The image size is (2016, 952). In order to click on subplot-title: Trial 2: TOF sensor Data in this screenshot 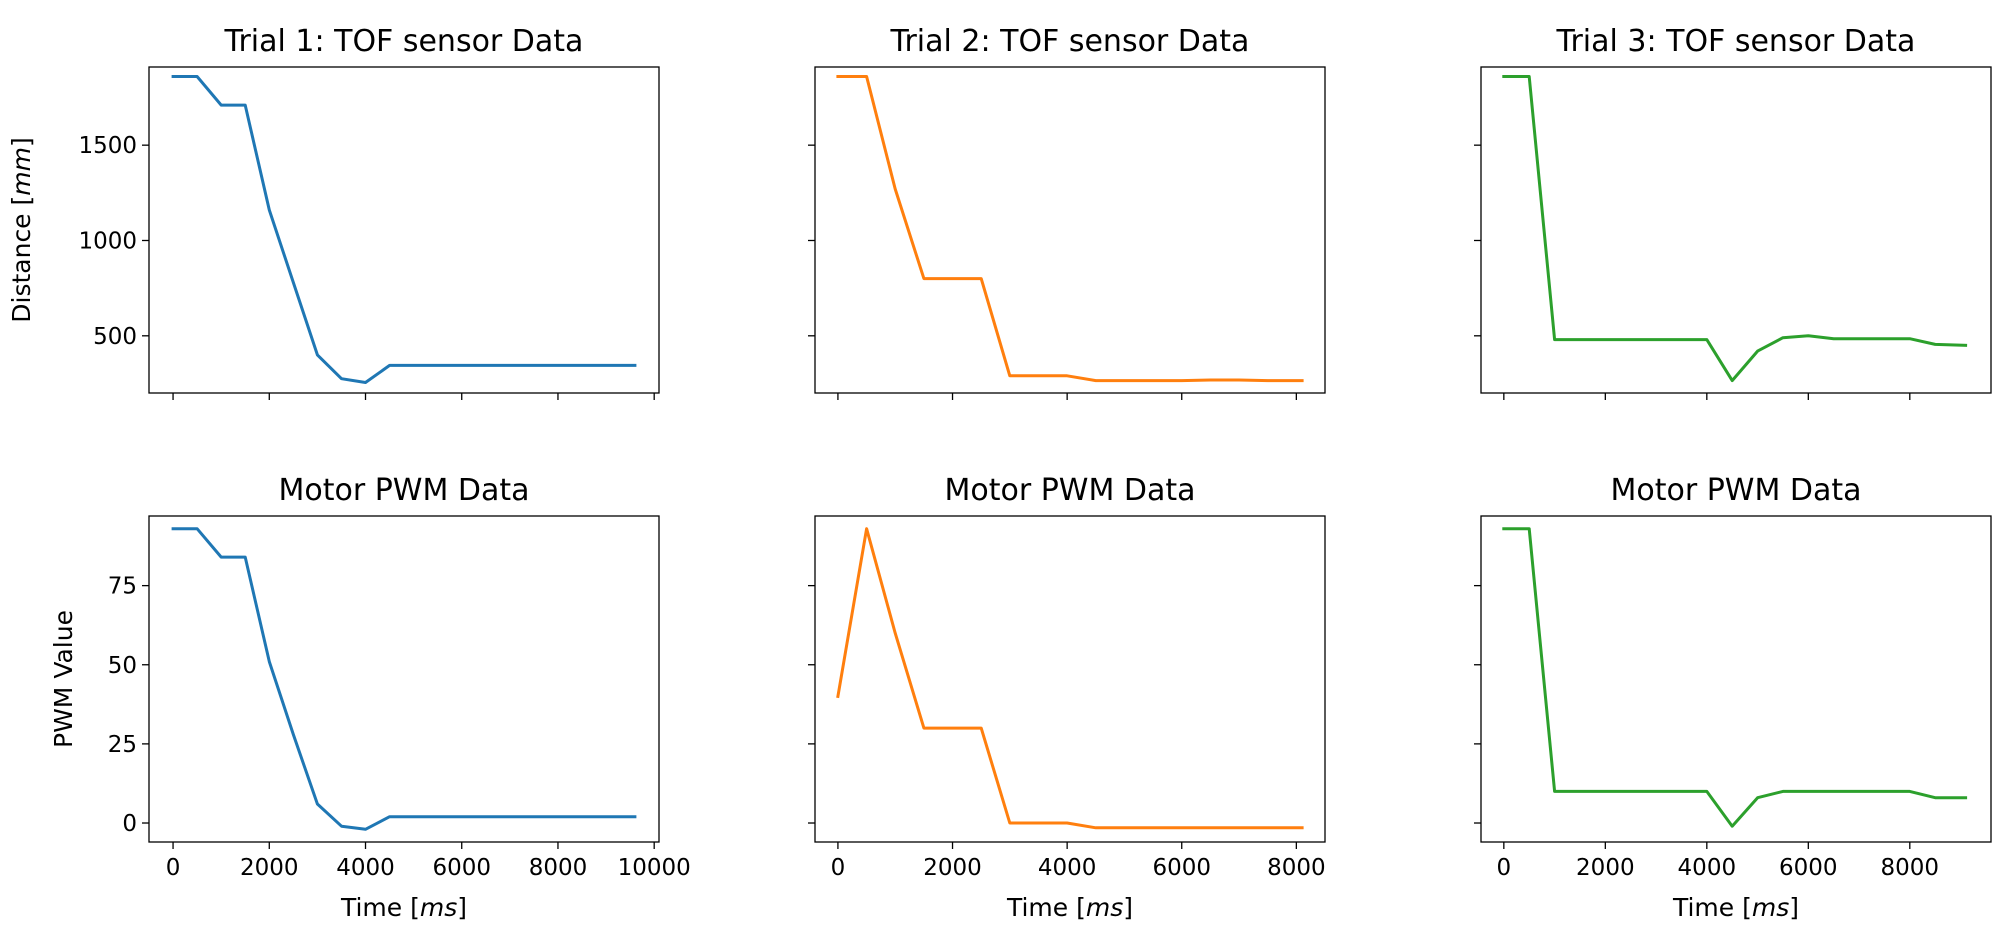, I will do `click(1070, 41)`.